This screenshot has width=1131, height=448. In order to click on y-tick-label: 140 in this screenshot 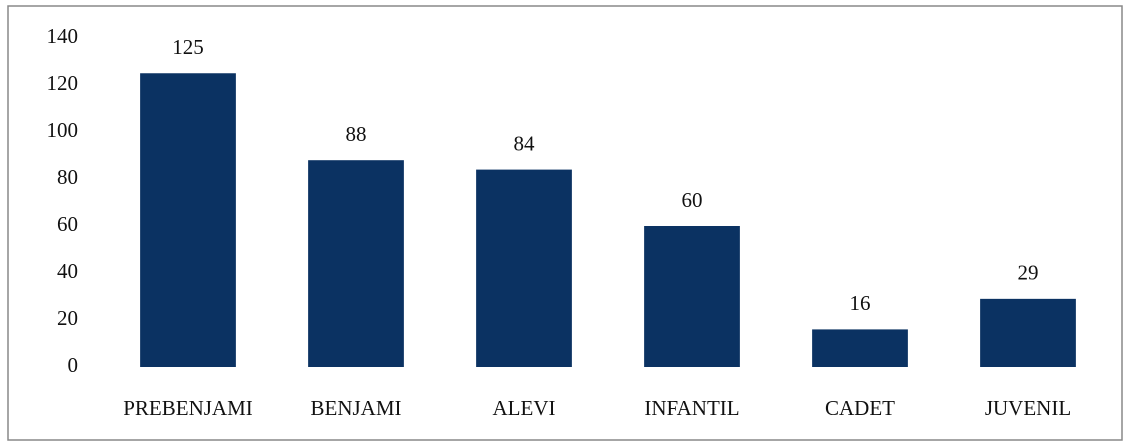, I will do `click(63, 36)`.